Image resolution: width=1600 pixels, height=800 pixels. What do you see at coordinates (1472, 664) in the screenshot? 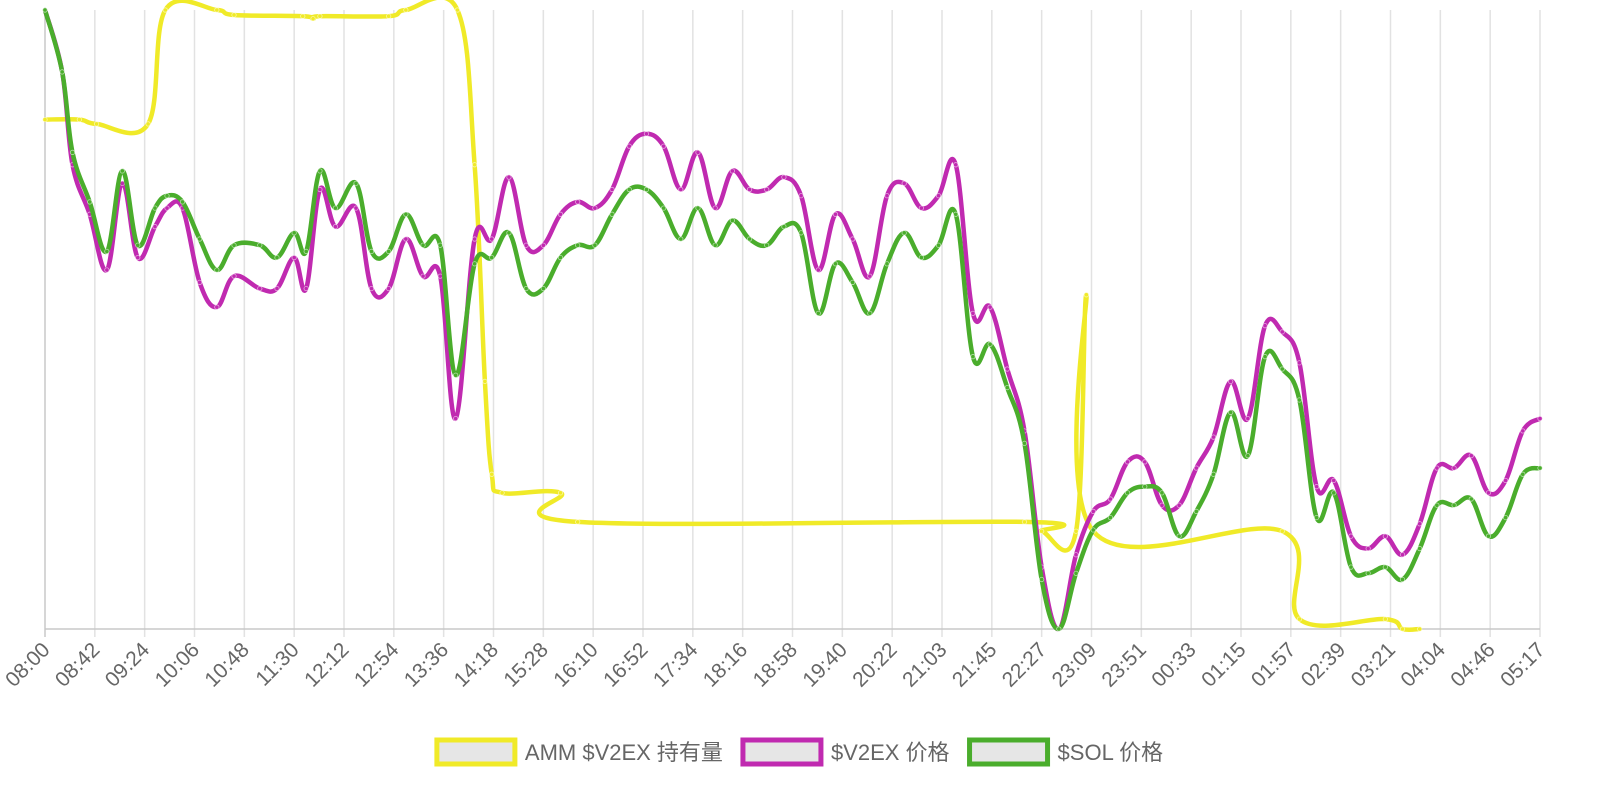
I see `x-tick-label: 04:46` at bounding box center [1472, 664].